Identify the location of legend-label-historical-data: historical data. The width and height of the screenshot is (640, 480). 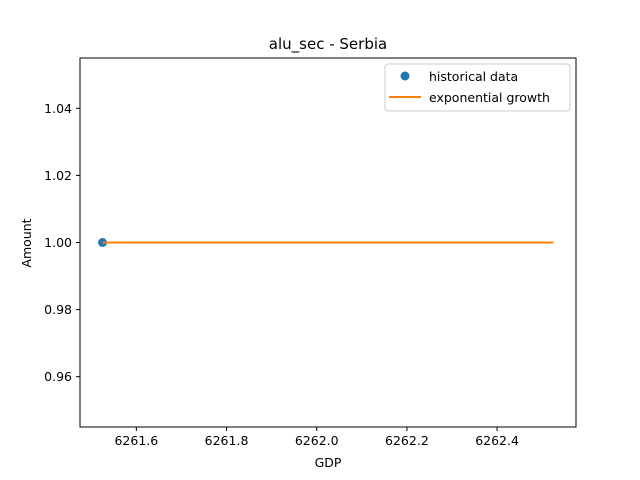
(473, 76).